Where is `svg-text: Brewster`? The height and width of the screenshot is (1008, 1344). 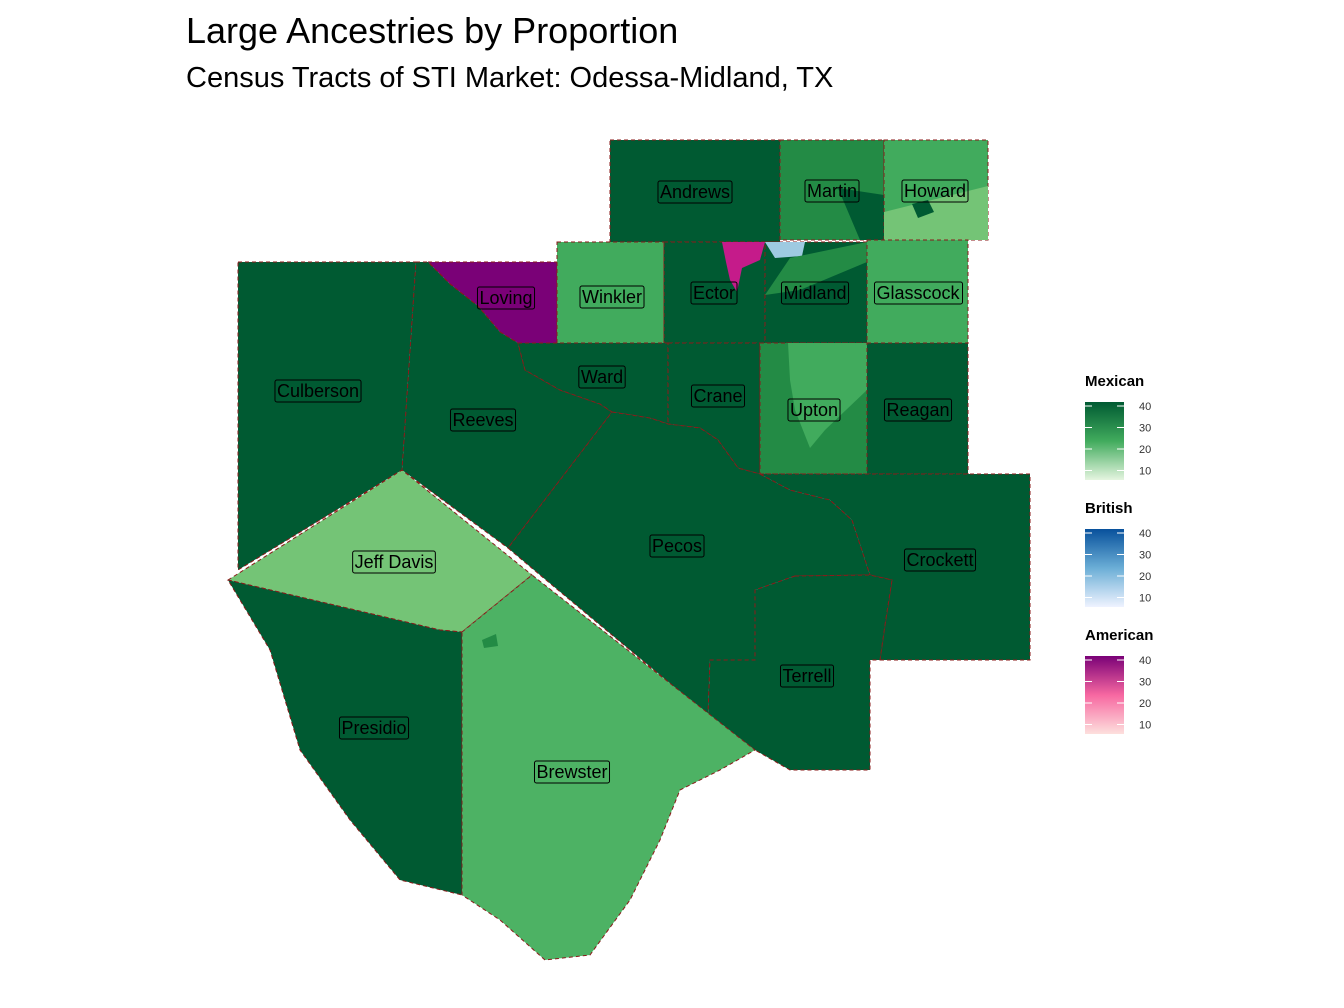
svg-text: Brewster is located at coordinates (571, 772).